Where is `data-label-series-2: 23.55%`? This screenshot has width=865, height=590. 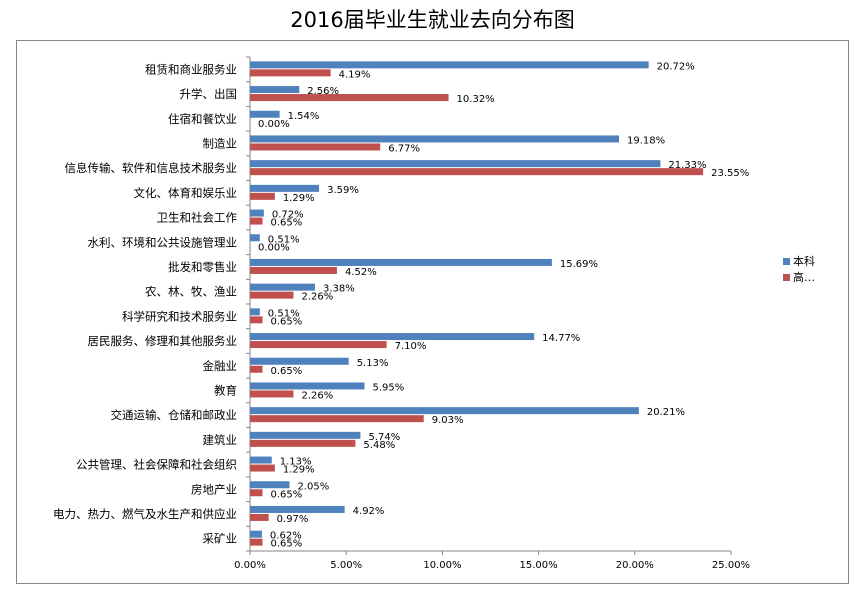
data-label-series-2: 23.55% is located at coordinates (730, 173).